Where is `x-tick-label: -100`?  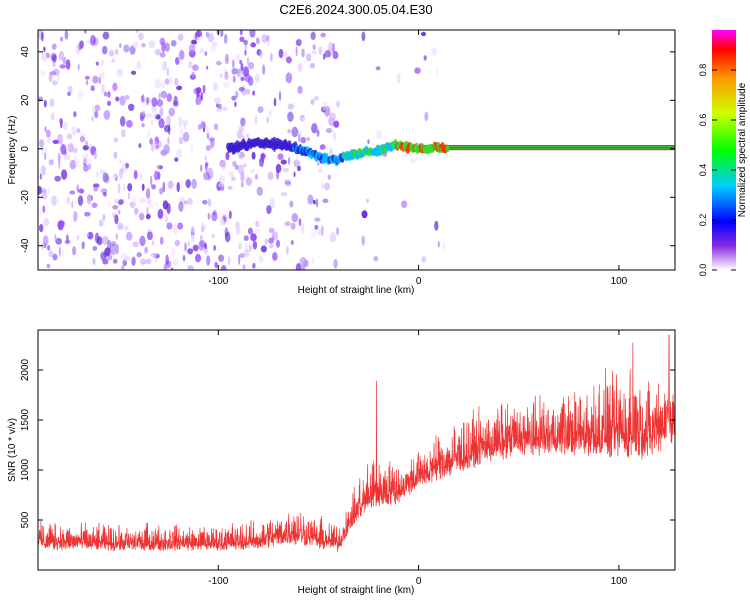
x-tick-label: -100 is located at coordinates (218, 281).